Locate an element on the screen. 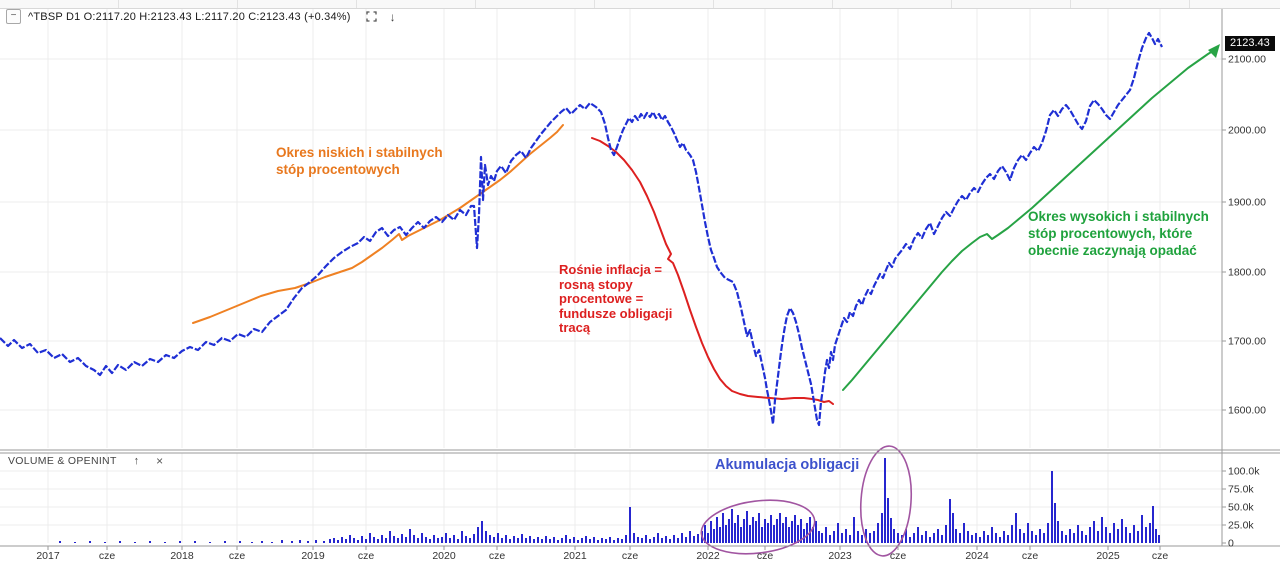  last-price-badge: 2123.43 is located at coordinates (1250, 43).